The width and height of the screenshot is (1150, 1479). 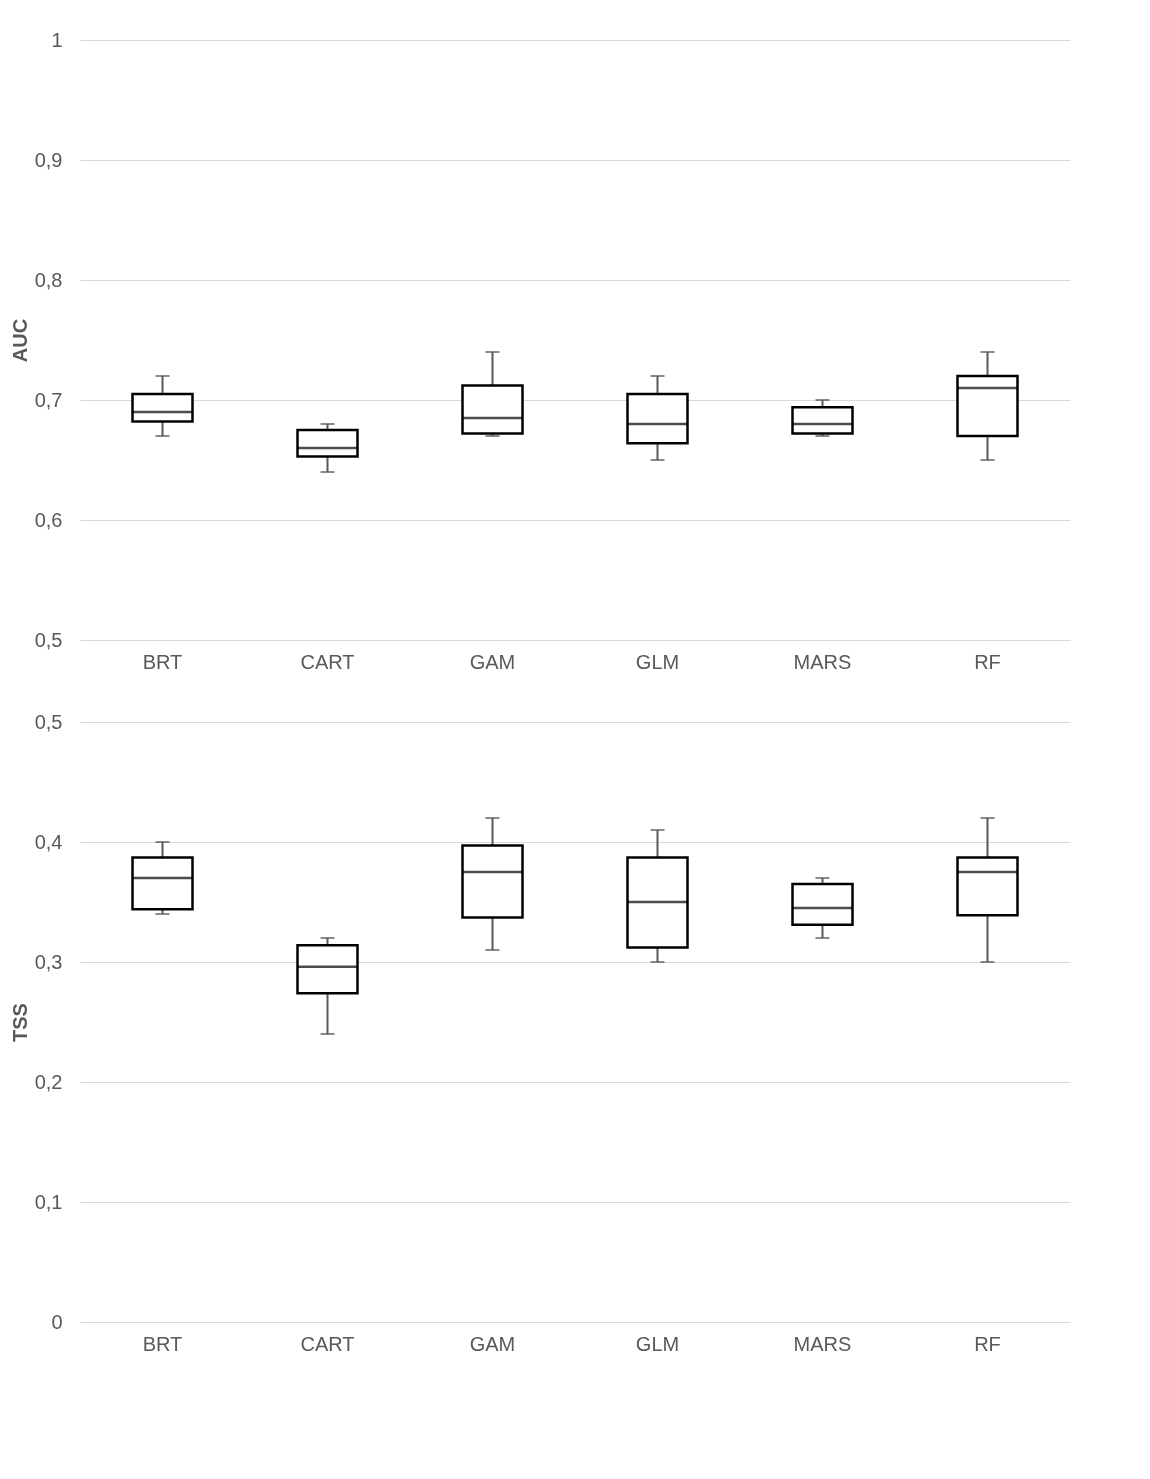 What do you see at coordinates (57, 39) in the screenshot?
I see `y-tick-label: 1` at bounding box center [57, 39].